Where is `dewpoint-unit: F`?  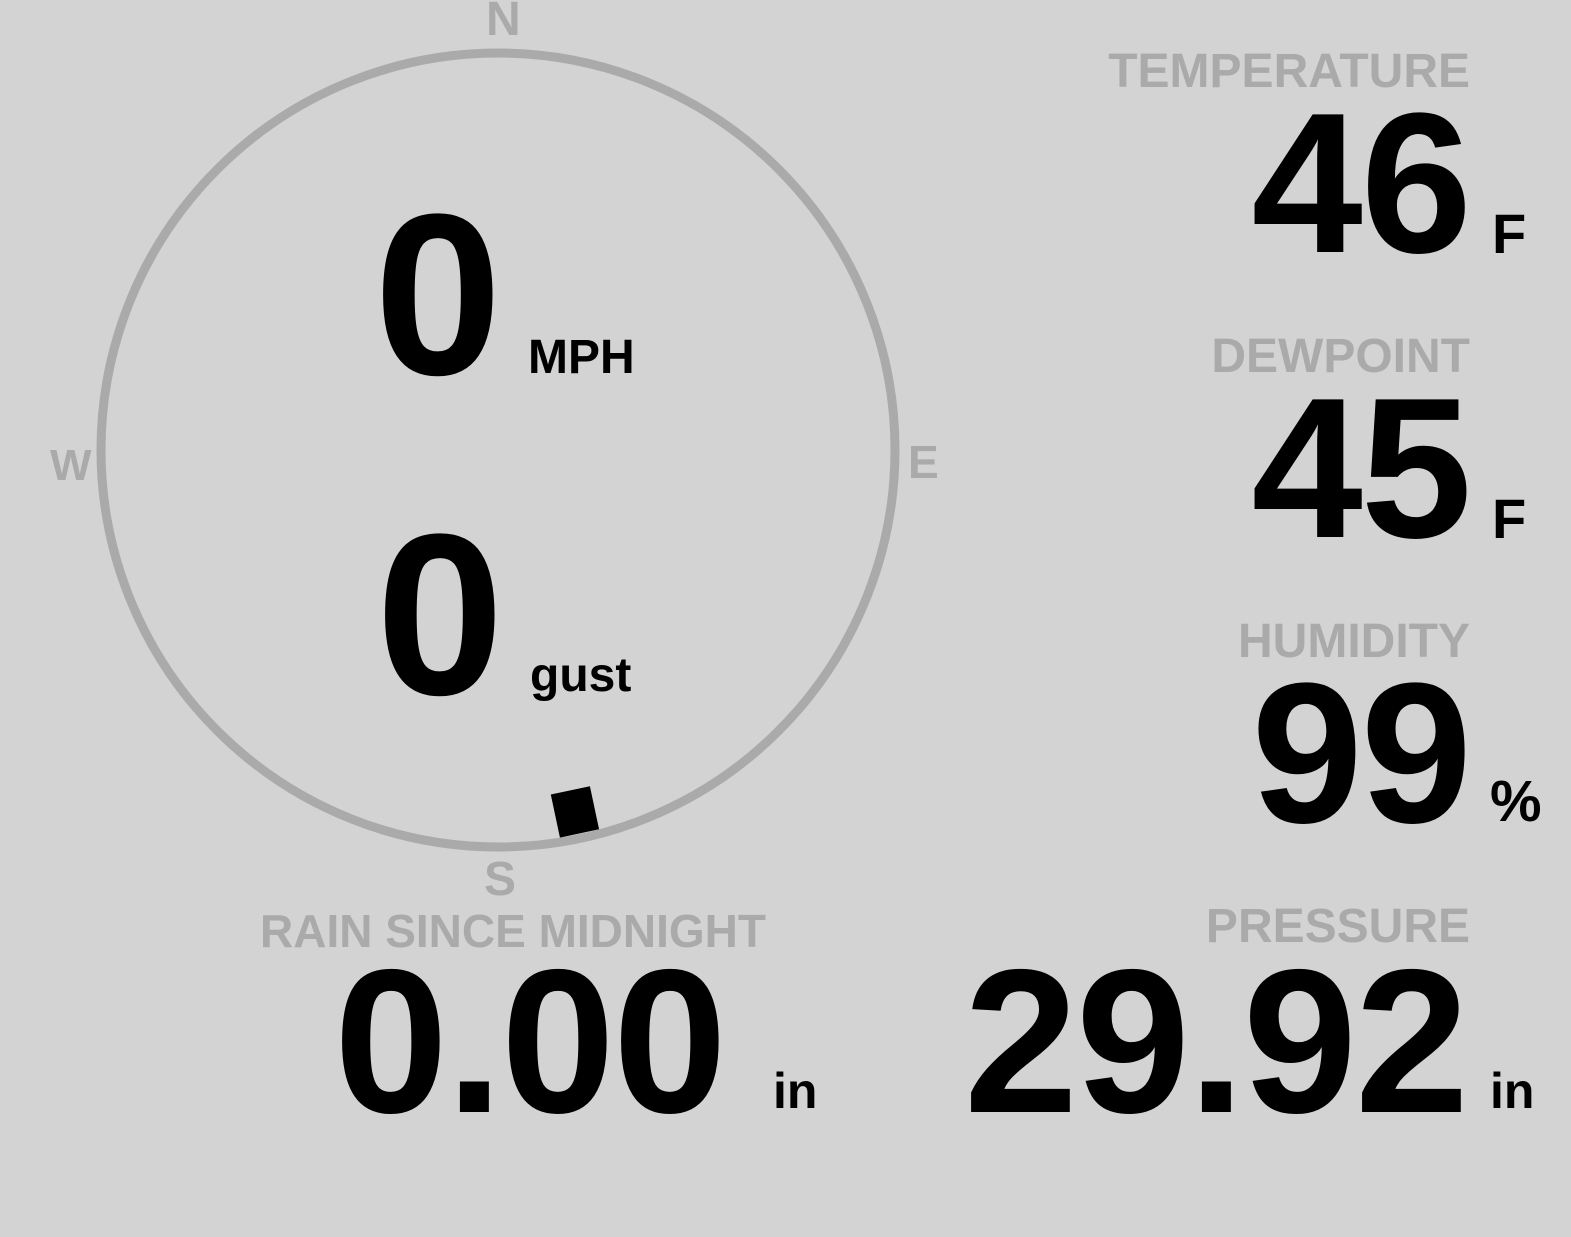
dewpoint-unit: F is located at coordinates (1509, 518).